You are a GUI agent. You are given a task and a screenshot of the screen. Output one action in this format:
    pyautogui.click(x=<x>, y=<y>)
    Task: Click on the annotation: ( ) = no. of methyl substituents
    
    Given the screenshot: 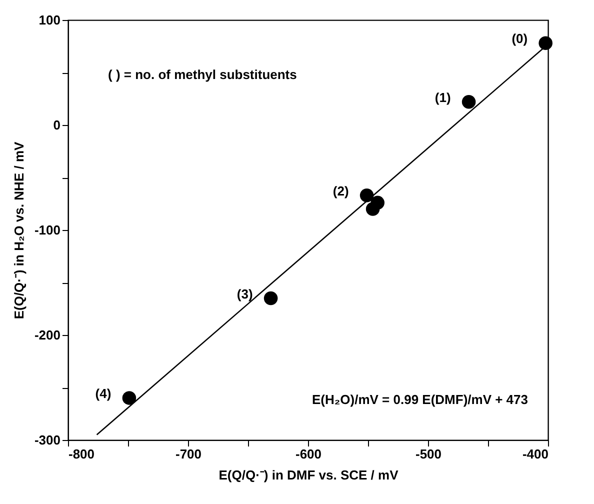 What is the action you would take?
    pyautogui.click(x=202, y=74)
    